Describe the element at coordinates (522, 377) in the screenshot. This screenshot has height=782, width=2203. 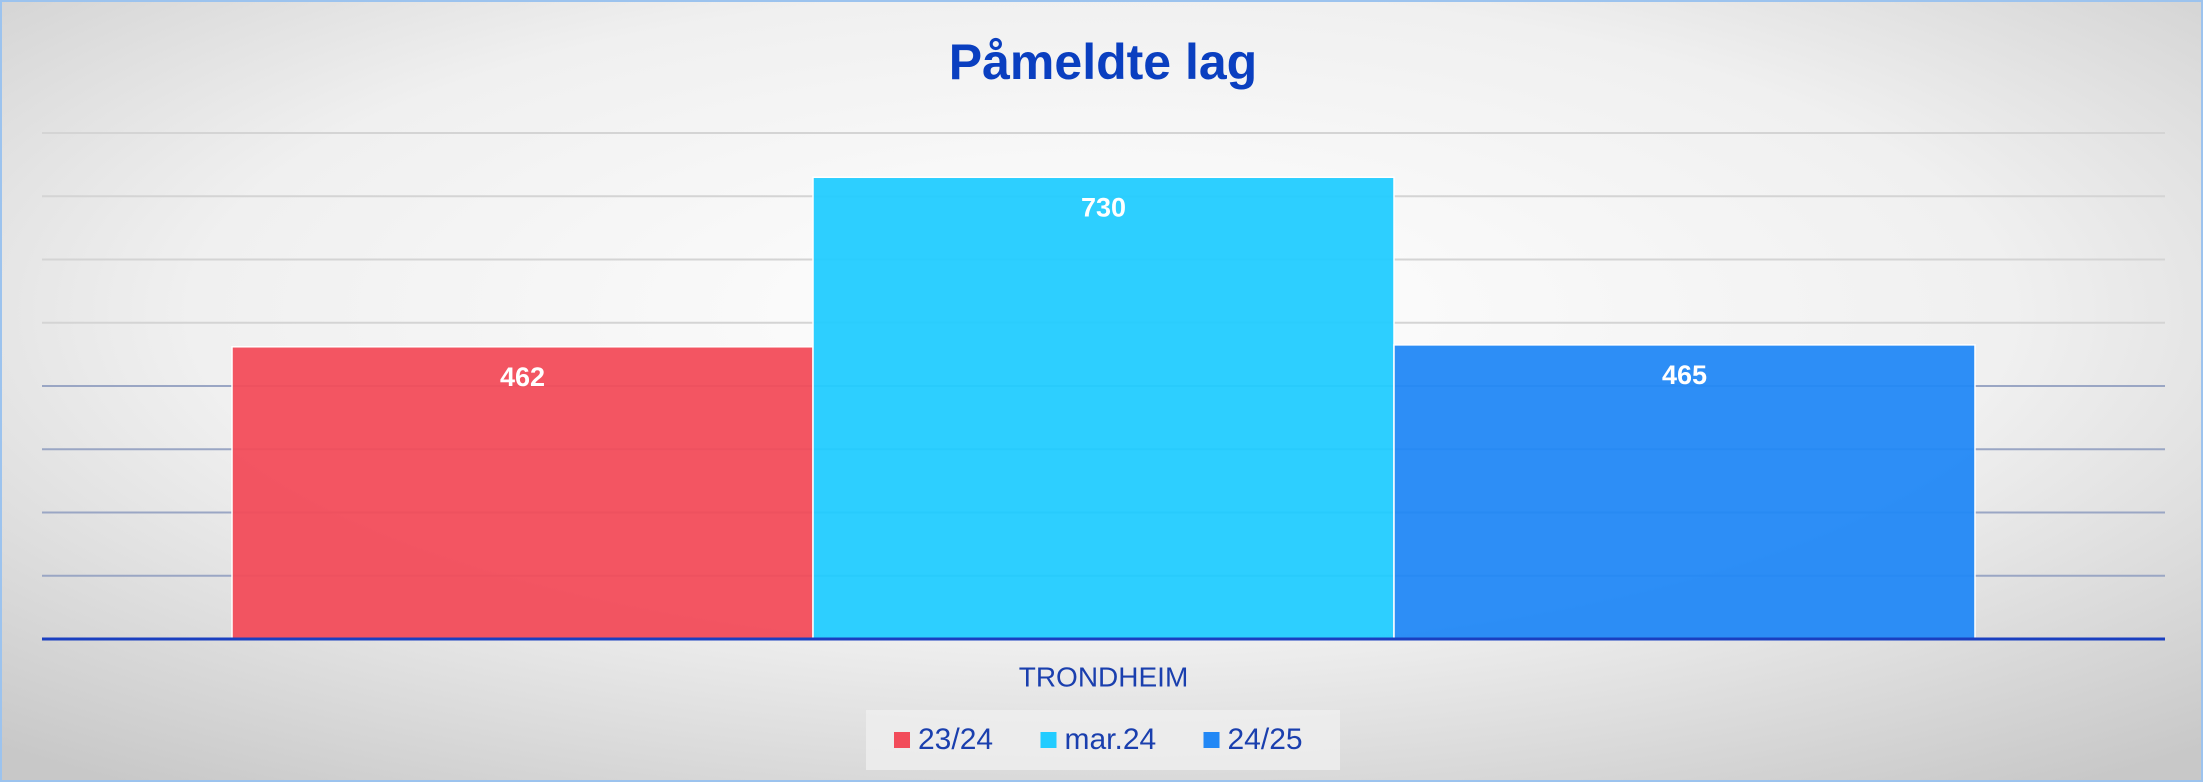
I see `data-label: 462` at that location.